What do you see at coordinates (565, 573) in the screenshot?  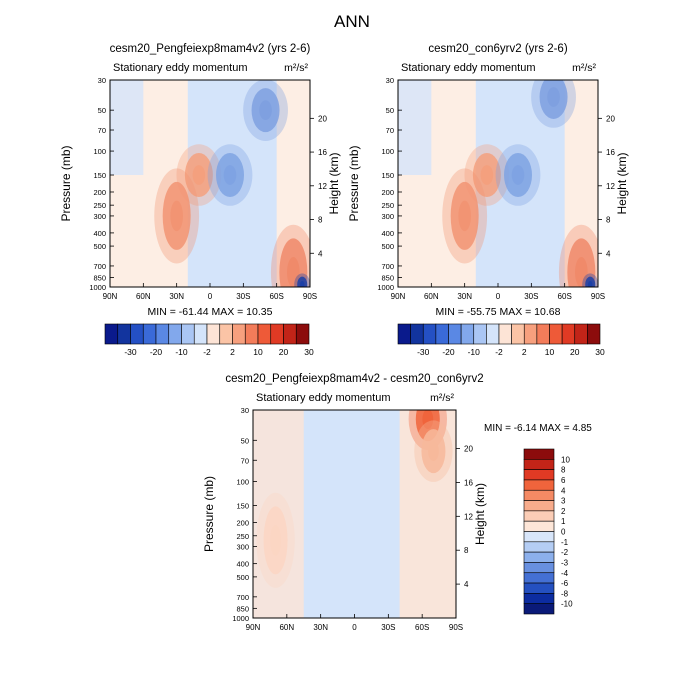 I see `colorbar-label: -4` at bounding box center [565, 573].